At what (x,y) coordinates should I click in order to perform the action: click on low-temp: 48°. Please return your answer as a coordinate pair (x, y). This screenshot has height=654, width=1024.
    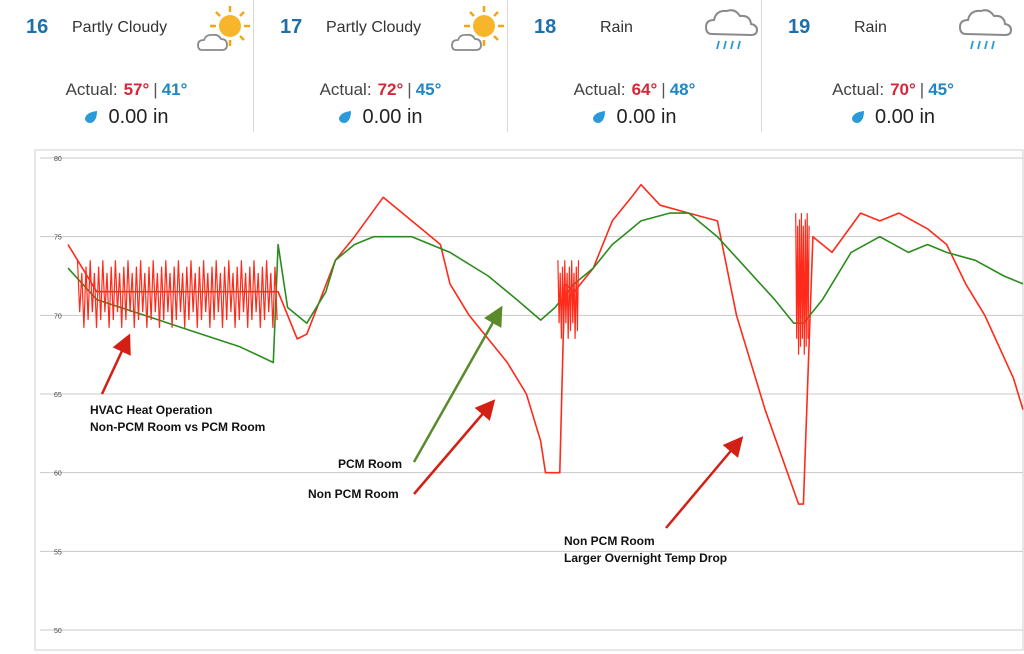
    Looking at the image, I should click on (682, 89).